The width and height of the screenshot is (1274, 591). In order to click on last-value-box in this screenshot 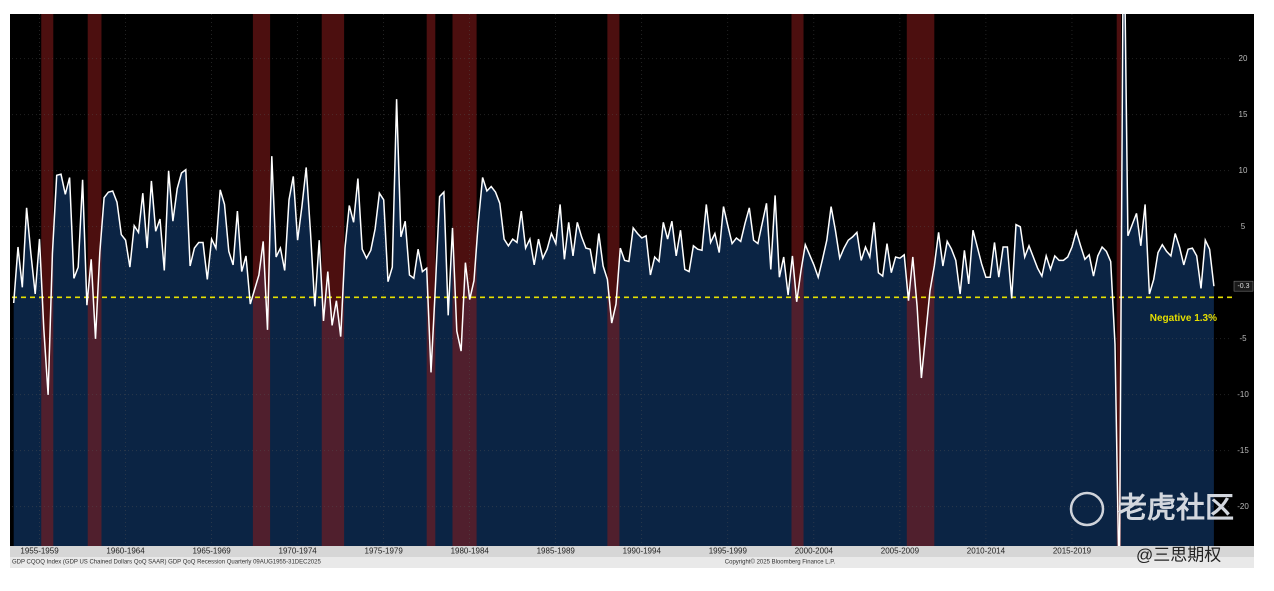, I will do `click(1243, 286)`.